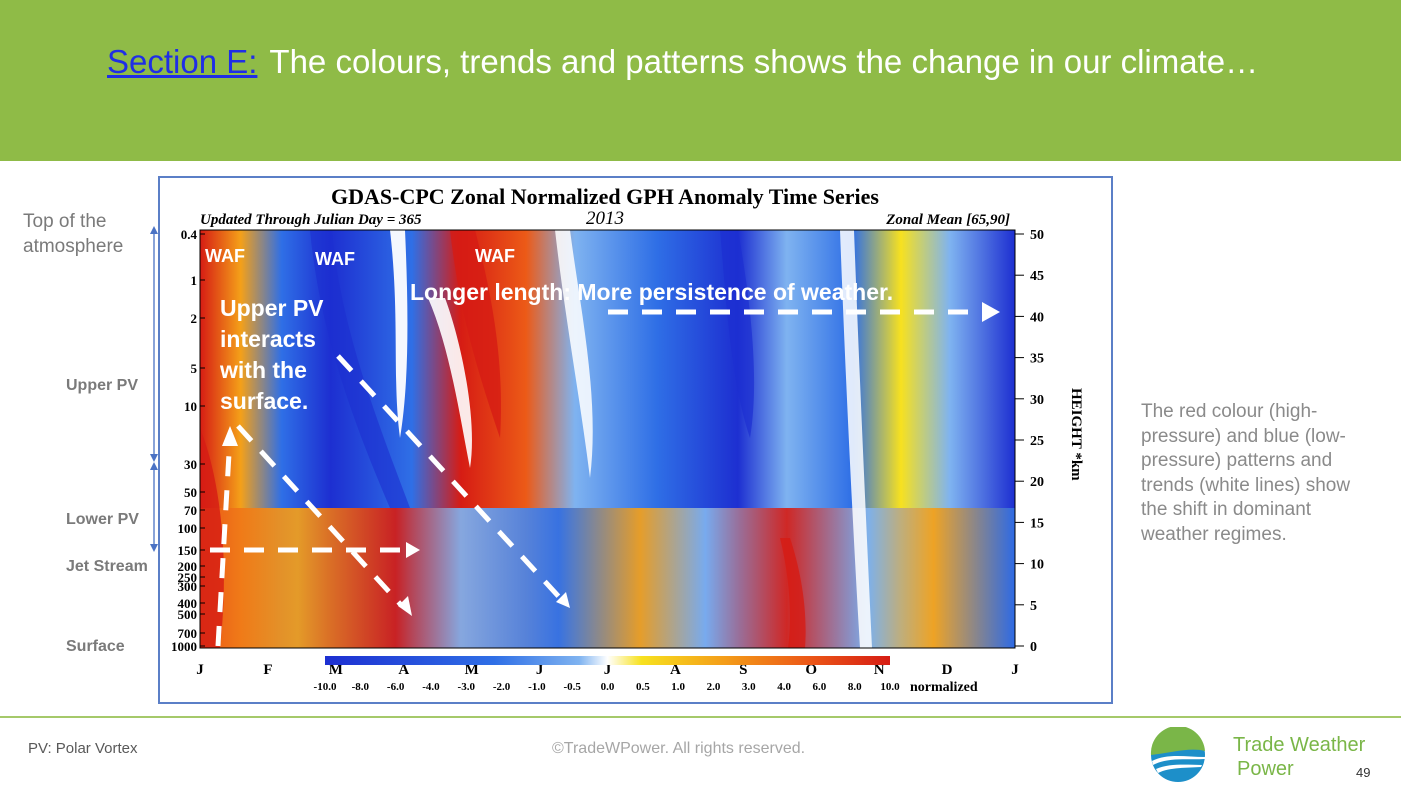 The image size is (1401, 788). Describe the element at coordinates (1076, 434) in the screenshot. I see `y-right-axis-label: HEIGHT *km` at that location.